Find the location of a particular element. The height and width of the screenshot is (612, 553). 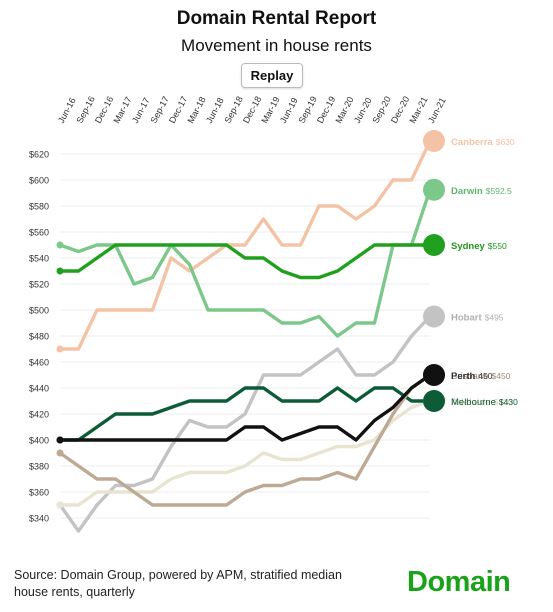

series-end-value: $630 is located at coordinates (505, 142).